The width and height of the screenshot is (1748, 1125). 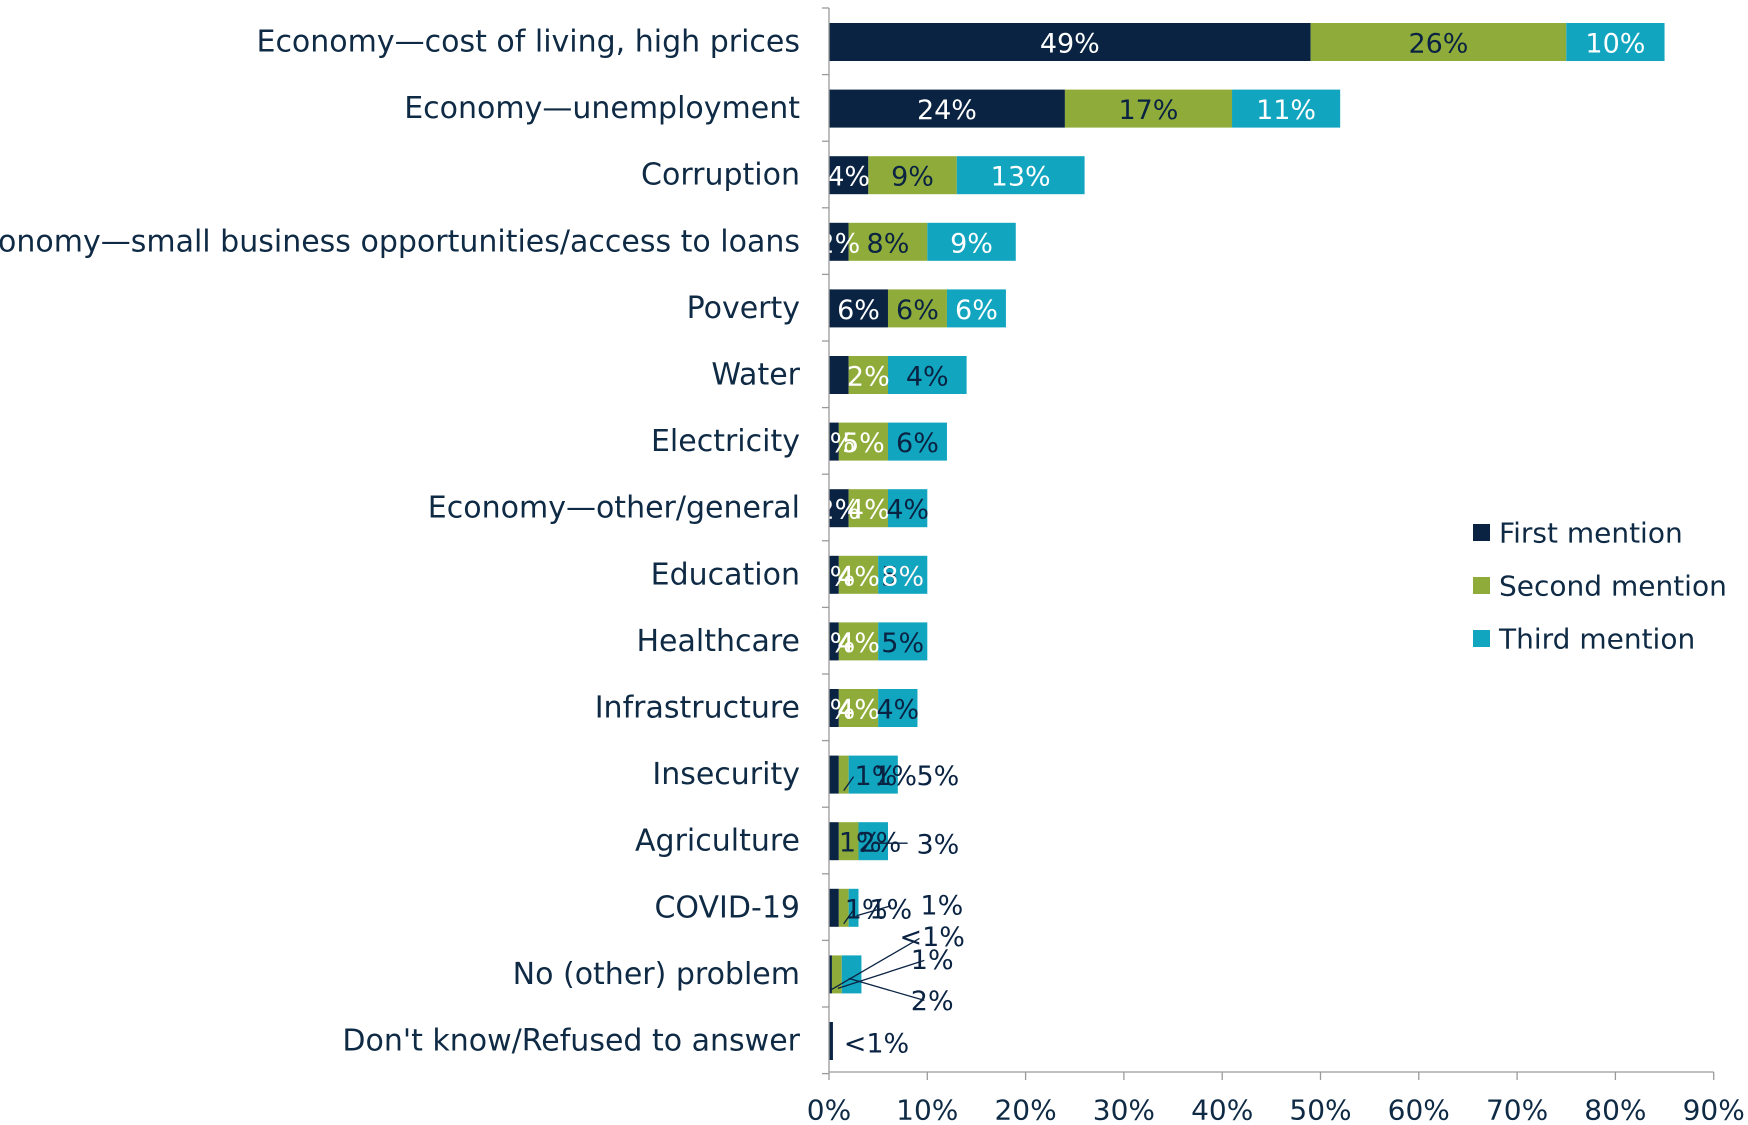 I want to click on x-tick-label: 0%, so click(x=829, y=1109).